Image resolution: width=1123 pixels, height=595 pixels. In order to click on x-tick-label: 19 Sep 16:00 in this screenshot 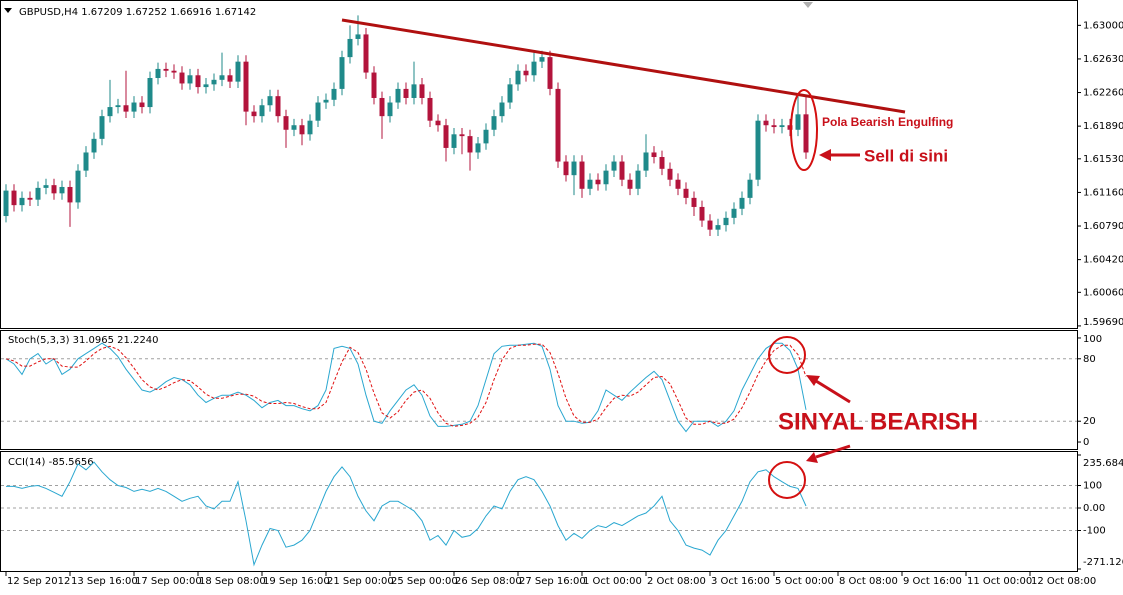, I will do `click(296, 581)`.